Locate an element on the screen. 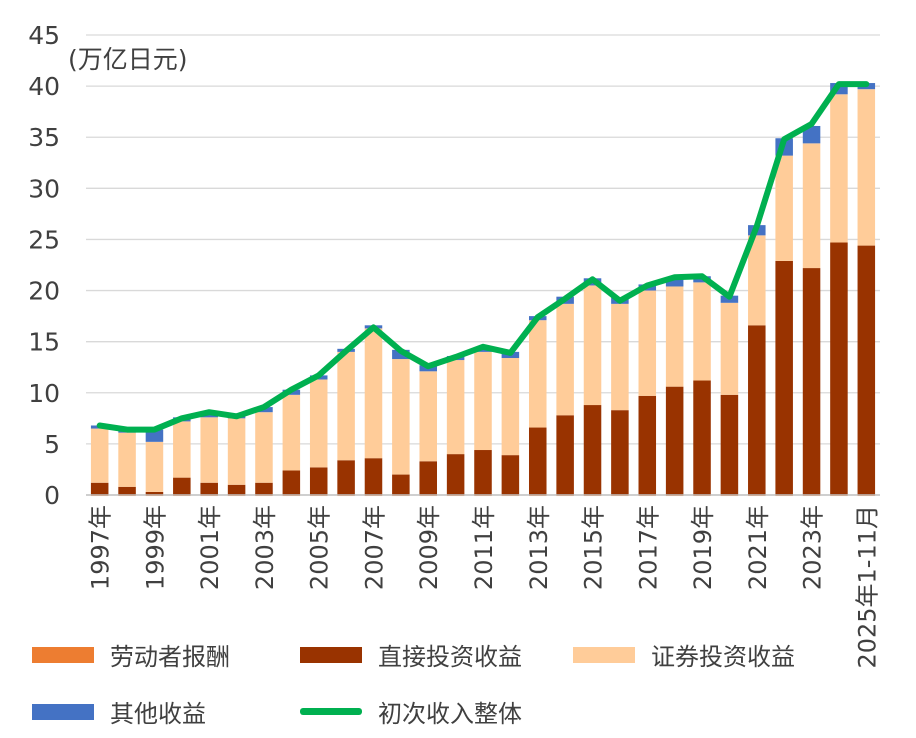  legend-line-total is located at coordinates (331, 711).